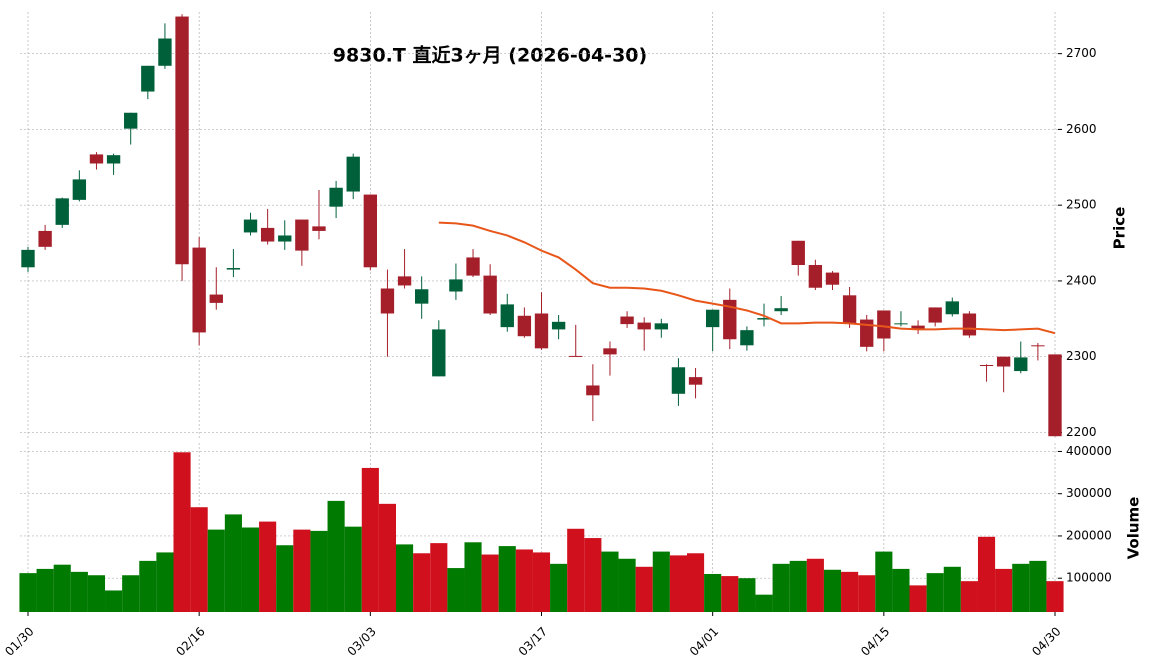  Describe the element at coordinates (1089, 578) in the screenshot. I see `y2-tick-label: 100000` at that location.